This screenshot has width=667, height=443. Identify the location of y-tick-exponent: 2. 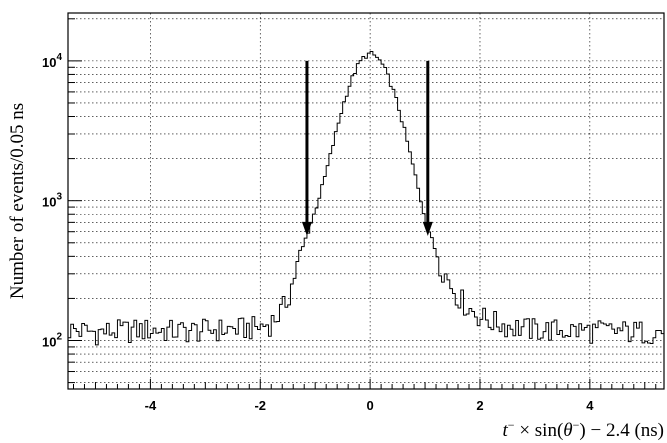
(59, 337).